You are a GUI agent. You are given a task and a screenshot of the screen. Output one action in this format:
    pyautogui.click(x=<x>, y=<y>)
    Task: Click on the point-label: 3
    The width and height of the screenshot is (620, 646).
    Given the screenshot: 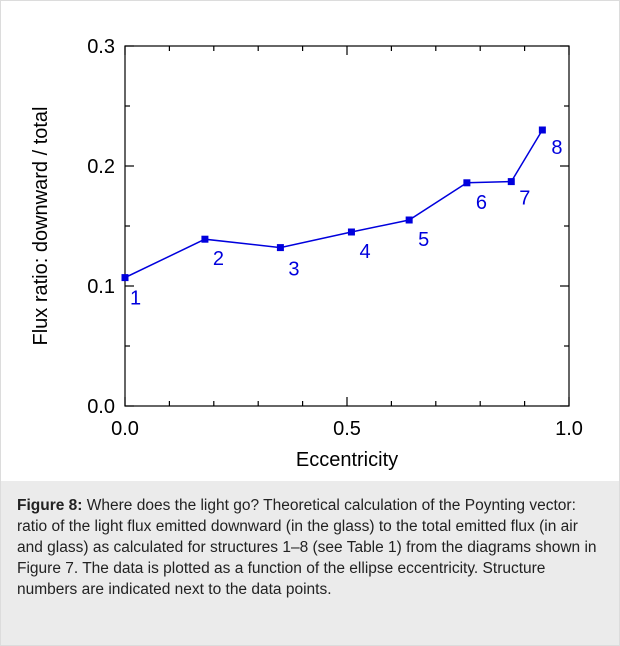 What is the action you would take?
    pyautogui.click(x=293, y=270)
    